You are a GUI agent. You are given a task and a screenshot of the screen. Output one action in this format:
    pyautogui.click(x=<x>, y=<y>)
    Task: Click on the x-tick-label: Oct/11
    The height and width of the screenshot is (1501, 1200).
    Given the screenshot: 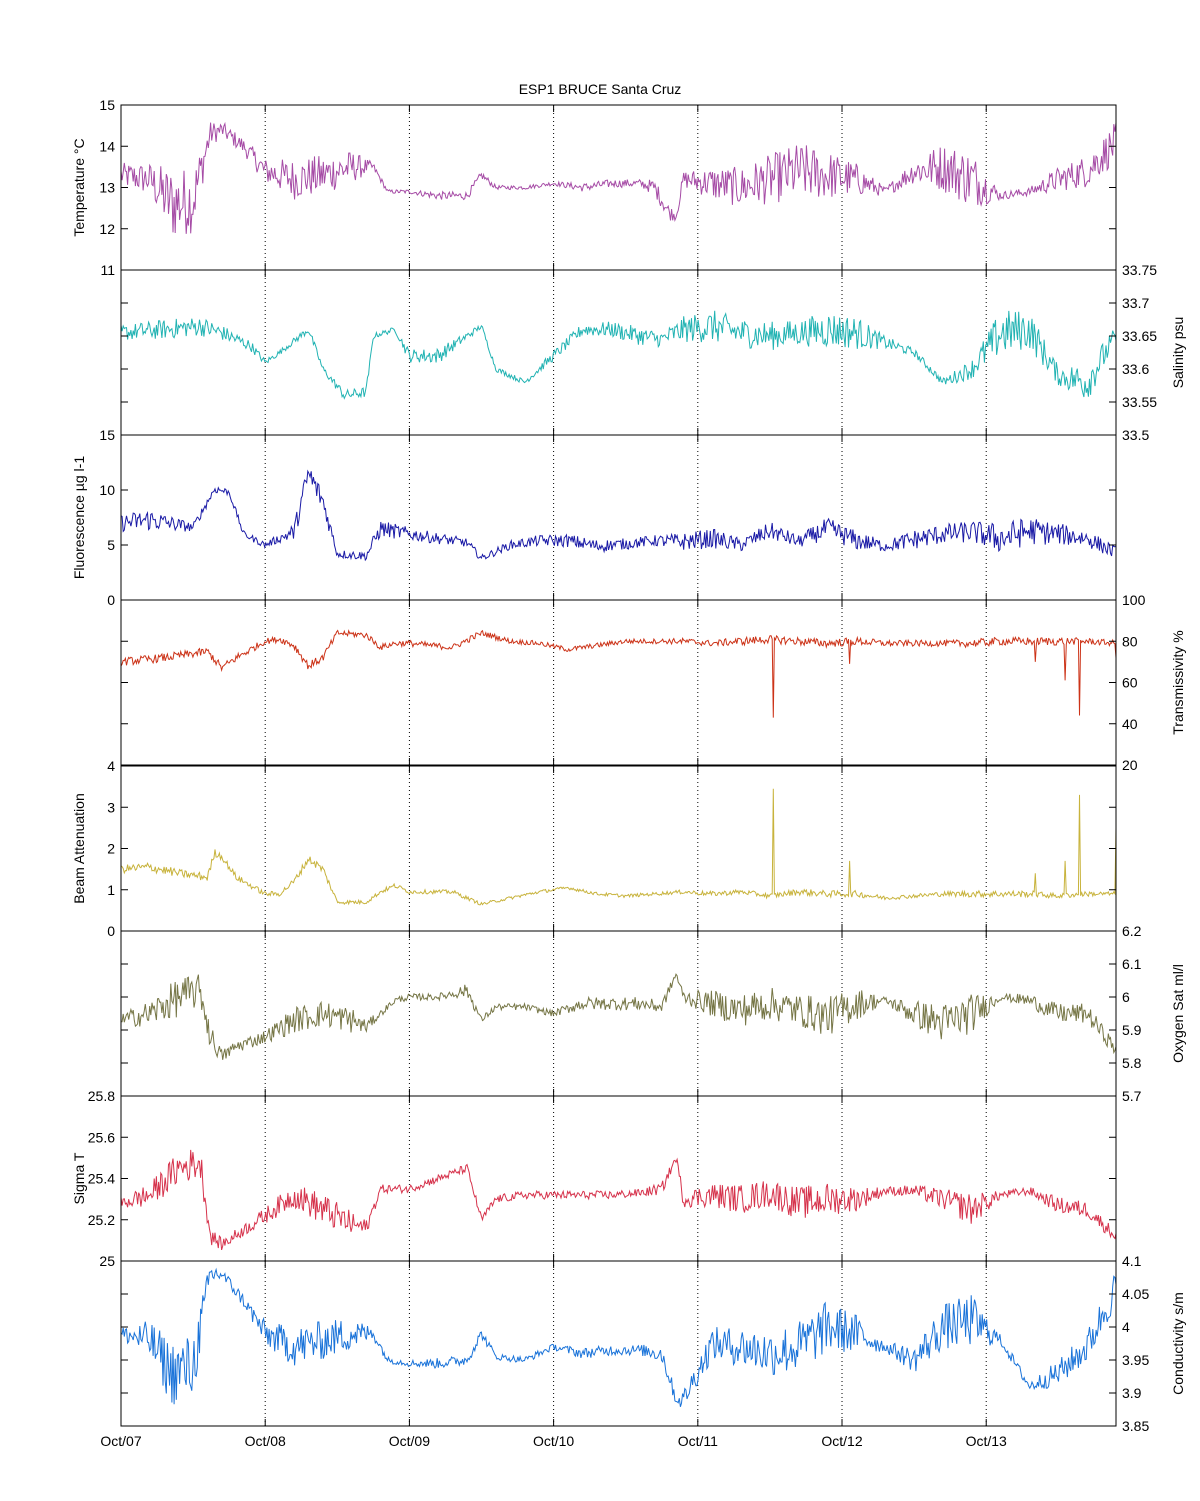 What is the action you would take?
    pyautogui.click(x=698, y=1441)
    